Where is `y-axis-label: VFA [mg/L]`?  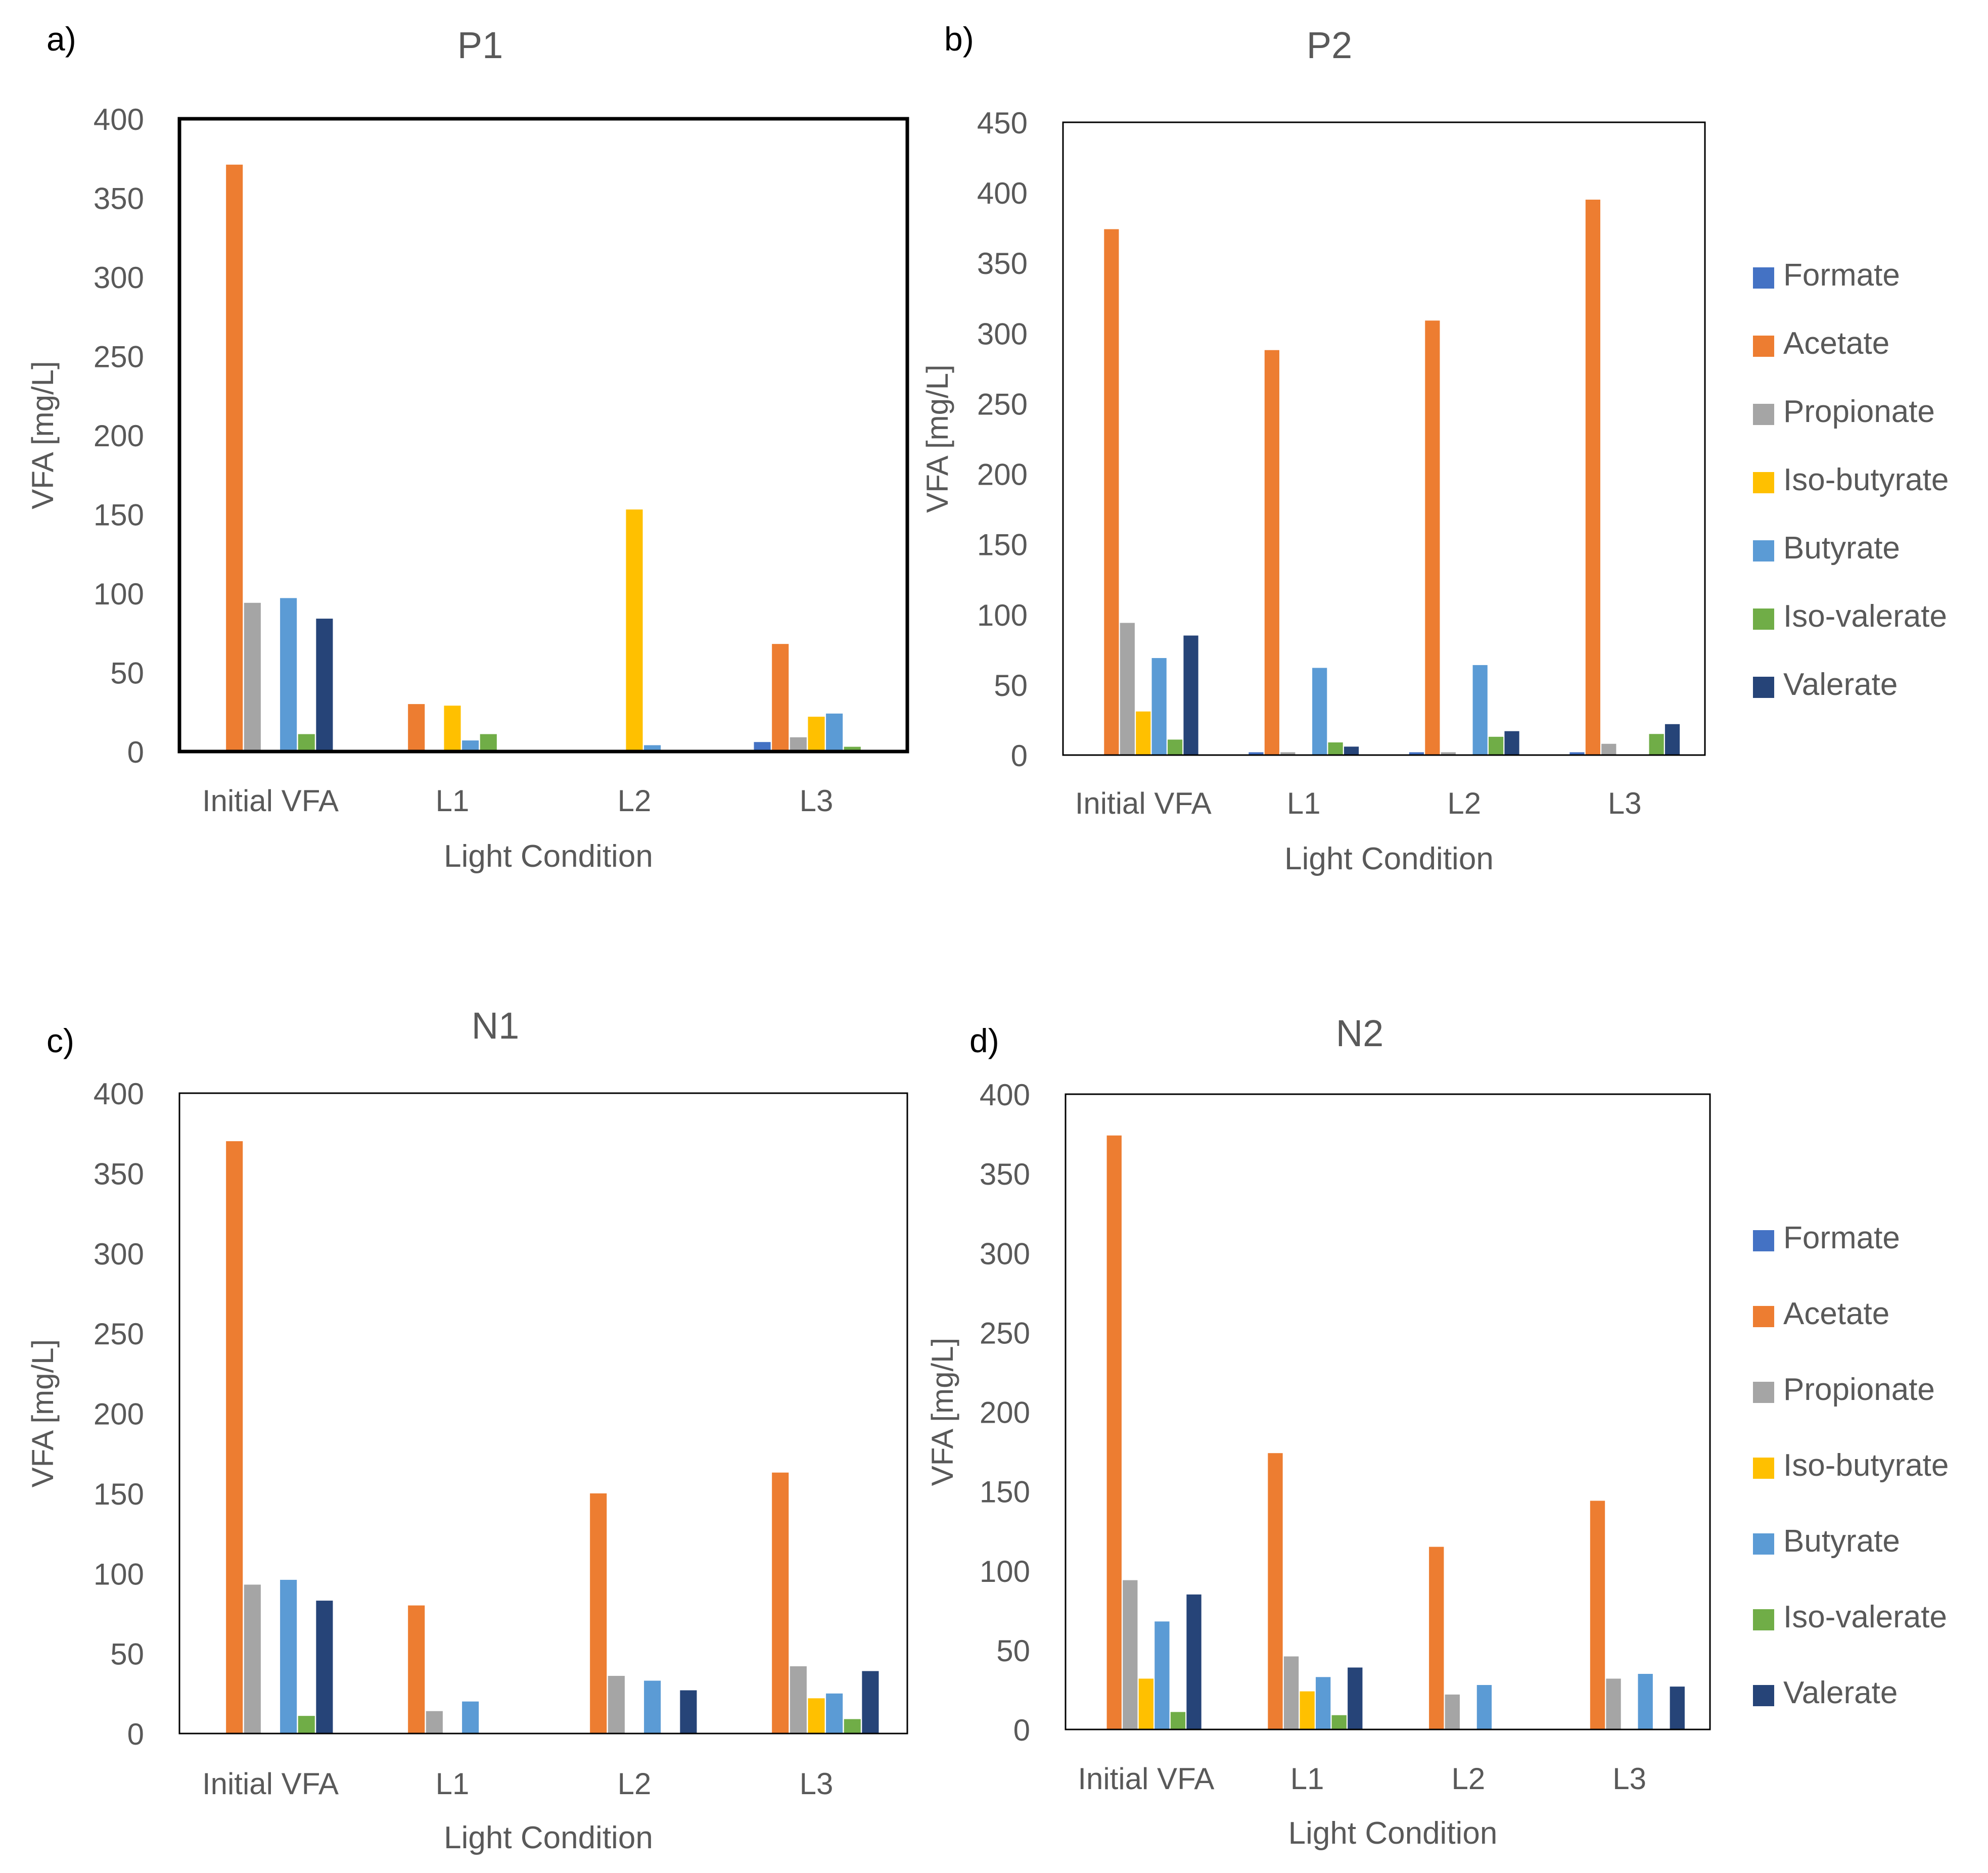
y-axis-label: VFA [mg/L] is located at coordinates (43, 1413).